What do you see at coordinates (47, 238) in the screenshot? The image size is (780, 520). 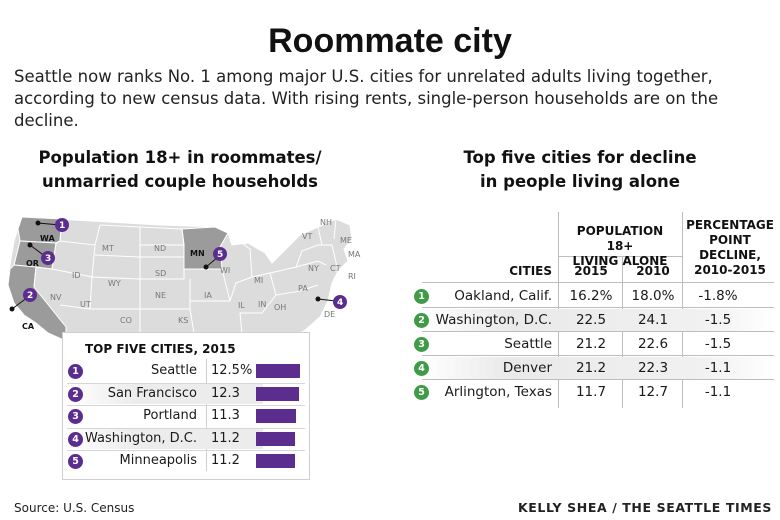 I see `state-label-wa: WA` at bounding box center [47, 238].